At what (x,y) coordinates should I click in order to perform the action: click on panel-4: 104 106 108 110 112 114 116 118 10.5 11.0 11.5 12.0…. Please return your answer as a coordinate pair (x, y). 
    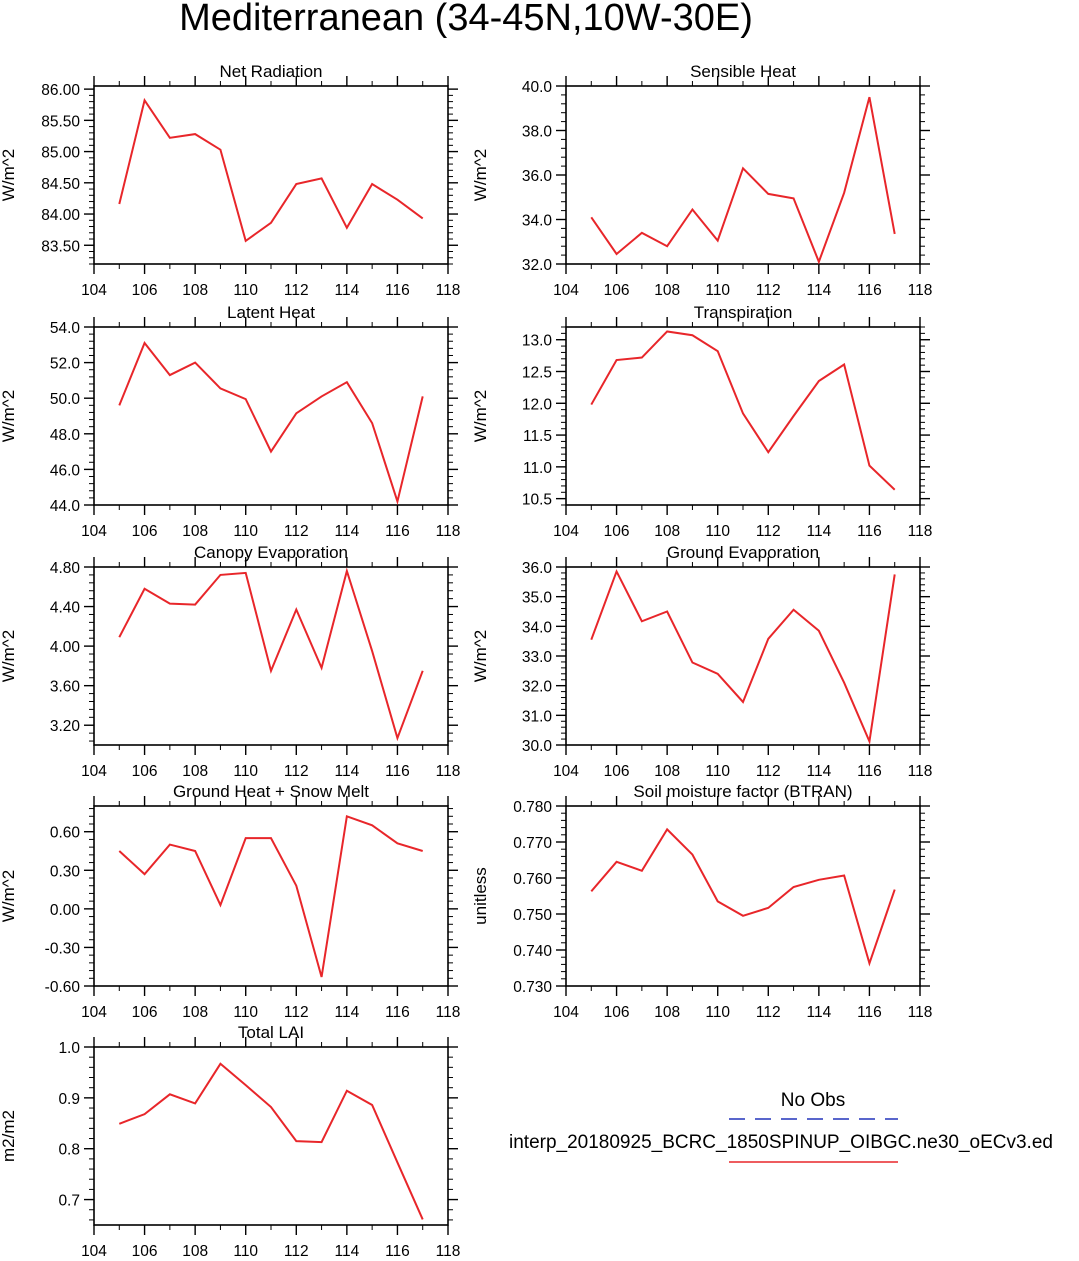
    Looking at the image, I should click on (701, 421).